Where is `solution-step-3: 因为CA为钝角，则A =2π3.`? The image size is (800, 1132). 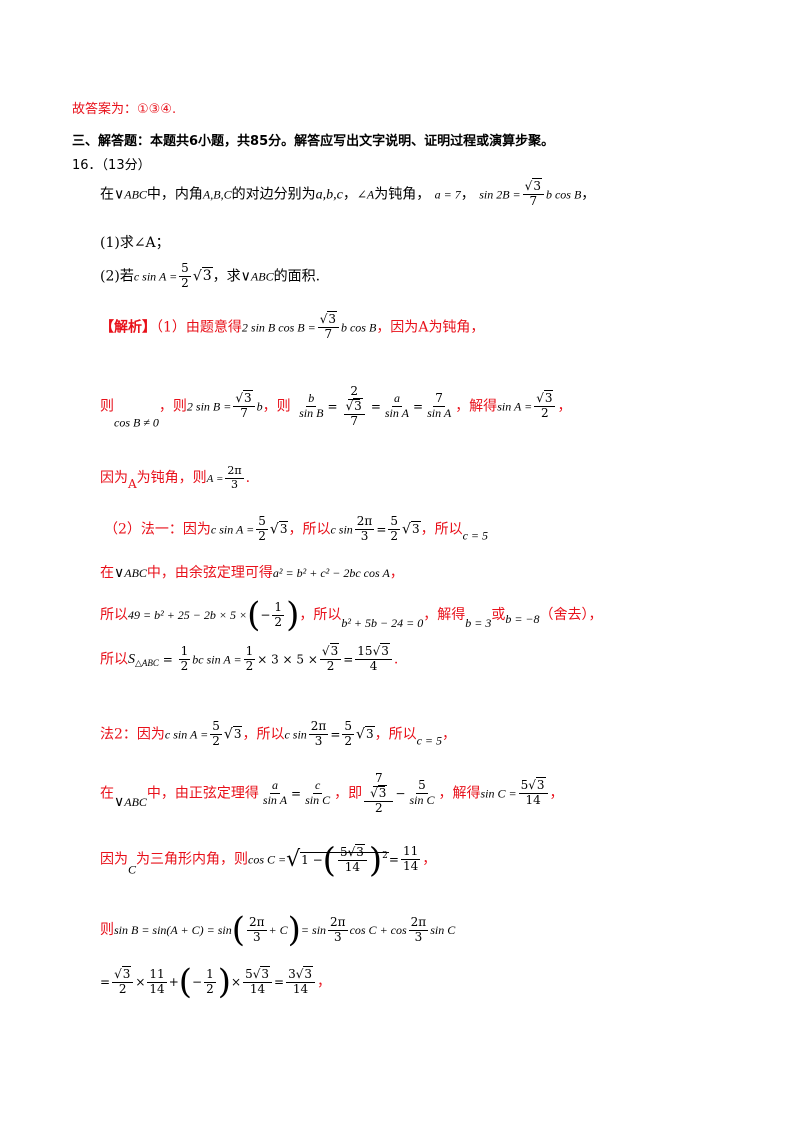 solution-step-3: 因为CA为钝角，则A =2π3. is located at coordinates (175, 478).